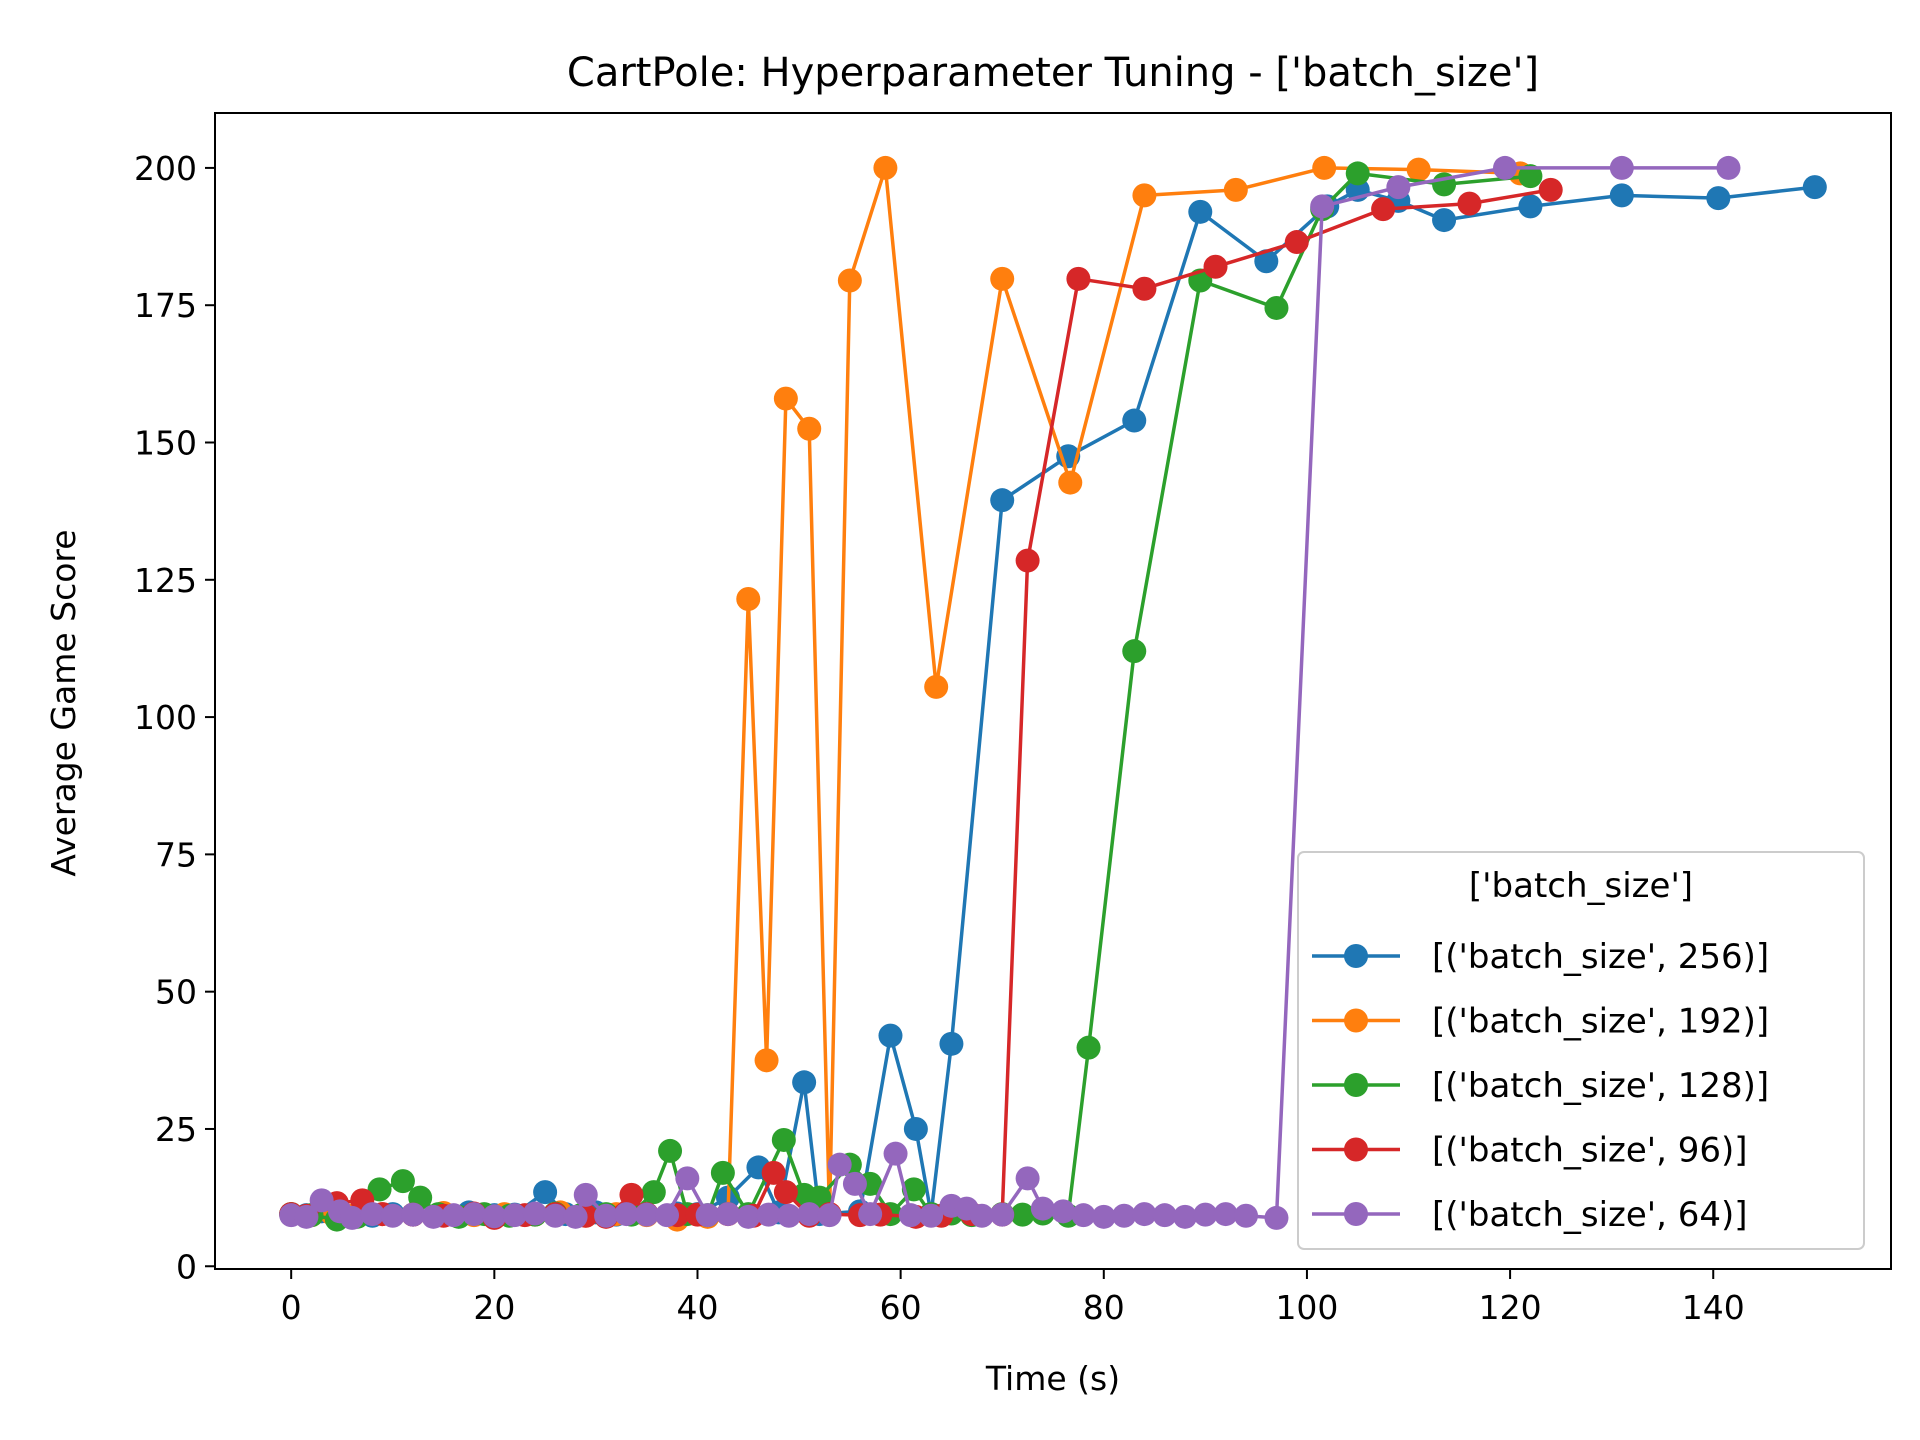 The width and height of the screenshot is (1920, 1440). I want to click on y-axis-ticks: 0 25 50 75 100 125 150 175 200, so click(174, 717).